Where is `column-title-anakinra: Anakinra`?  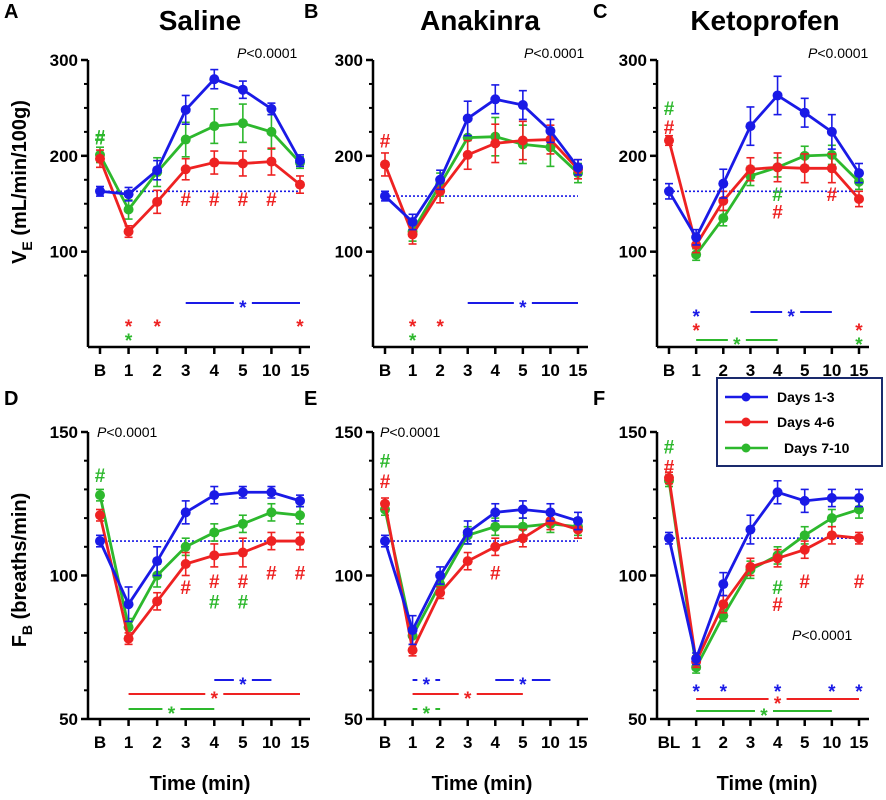
column-title-anakinra: Anakinra is located at coordinates (480, 20).